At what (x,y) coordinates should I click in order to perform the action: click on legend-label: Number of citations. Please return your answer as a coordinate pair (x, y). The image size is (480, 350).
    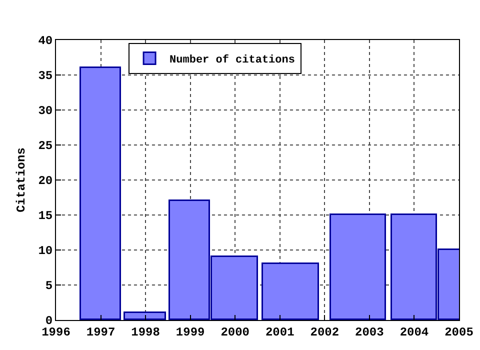
    Looking at the image, I should click on (232, 60).